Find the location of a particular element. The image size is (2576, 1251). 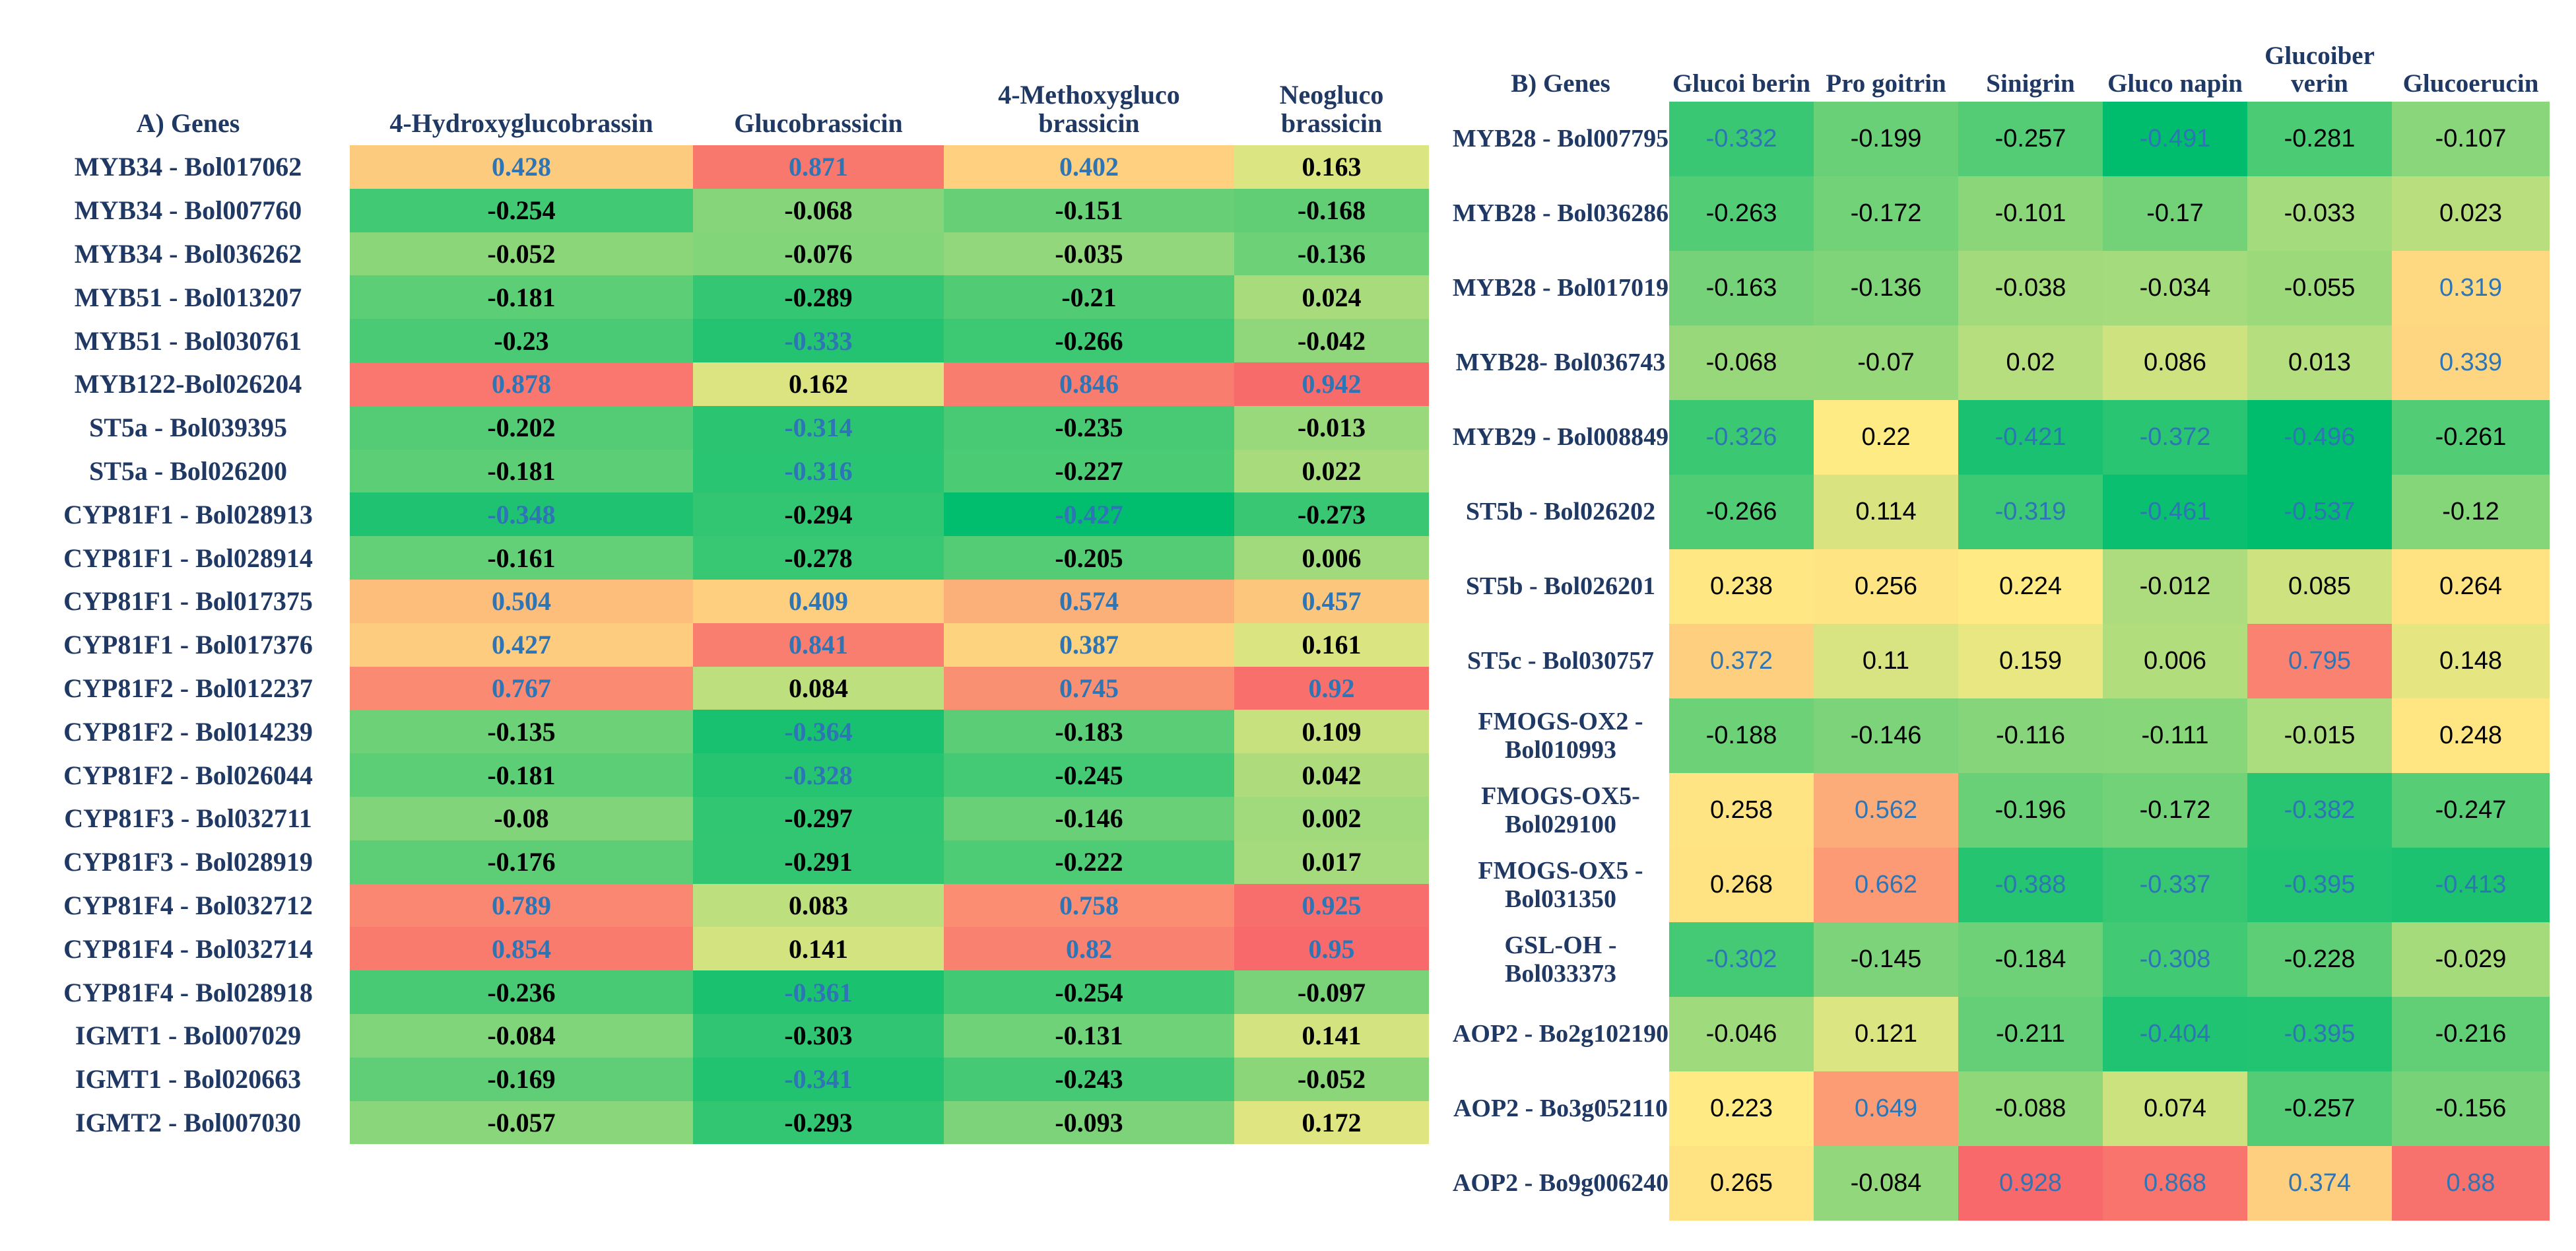

heatmap-a-row-label: MYB51 - Bol013207 is located at coordinates (188, 297).